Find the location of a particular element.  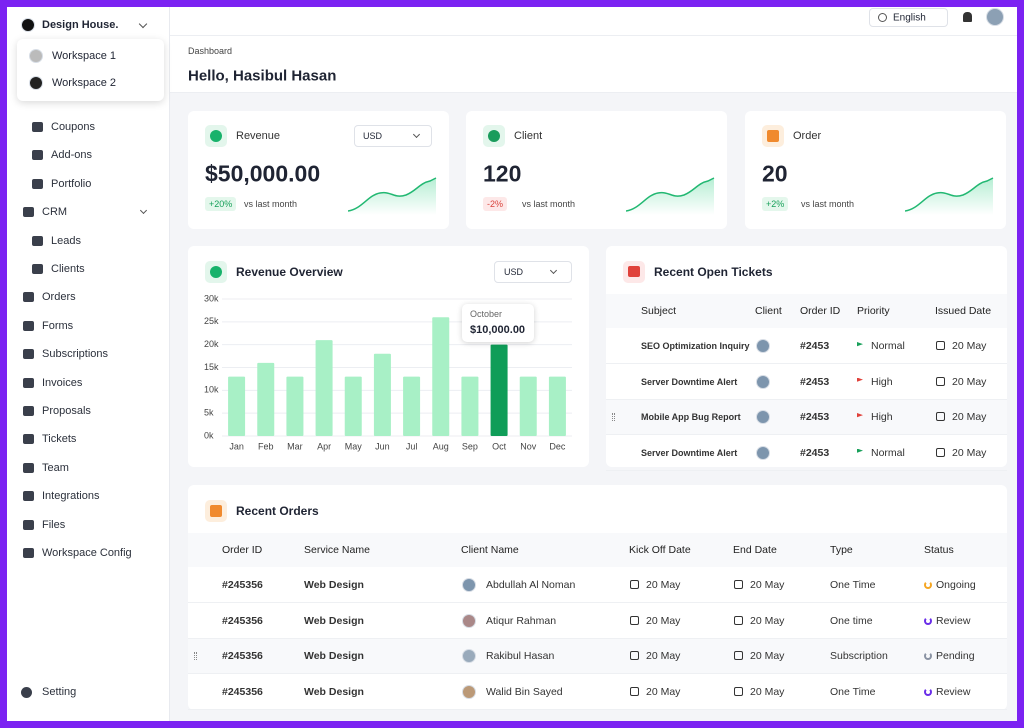

menu-item: Leads is located at coordinates (66, 240).